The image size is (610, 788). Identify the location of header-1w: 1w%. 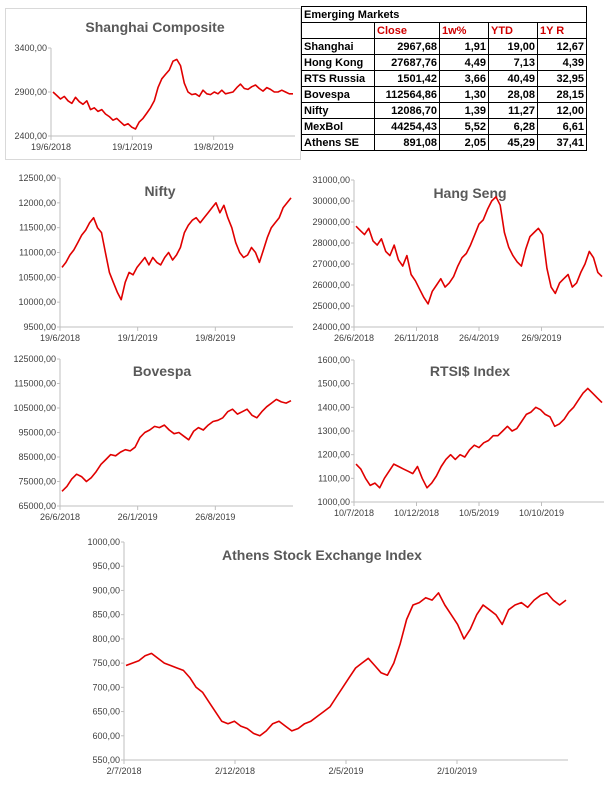
(464, 30).